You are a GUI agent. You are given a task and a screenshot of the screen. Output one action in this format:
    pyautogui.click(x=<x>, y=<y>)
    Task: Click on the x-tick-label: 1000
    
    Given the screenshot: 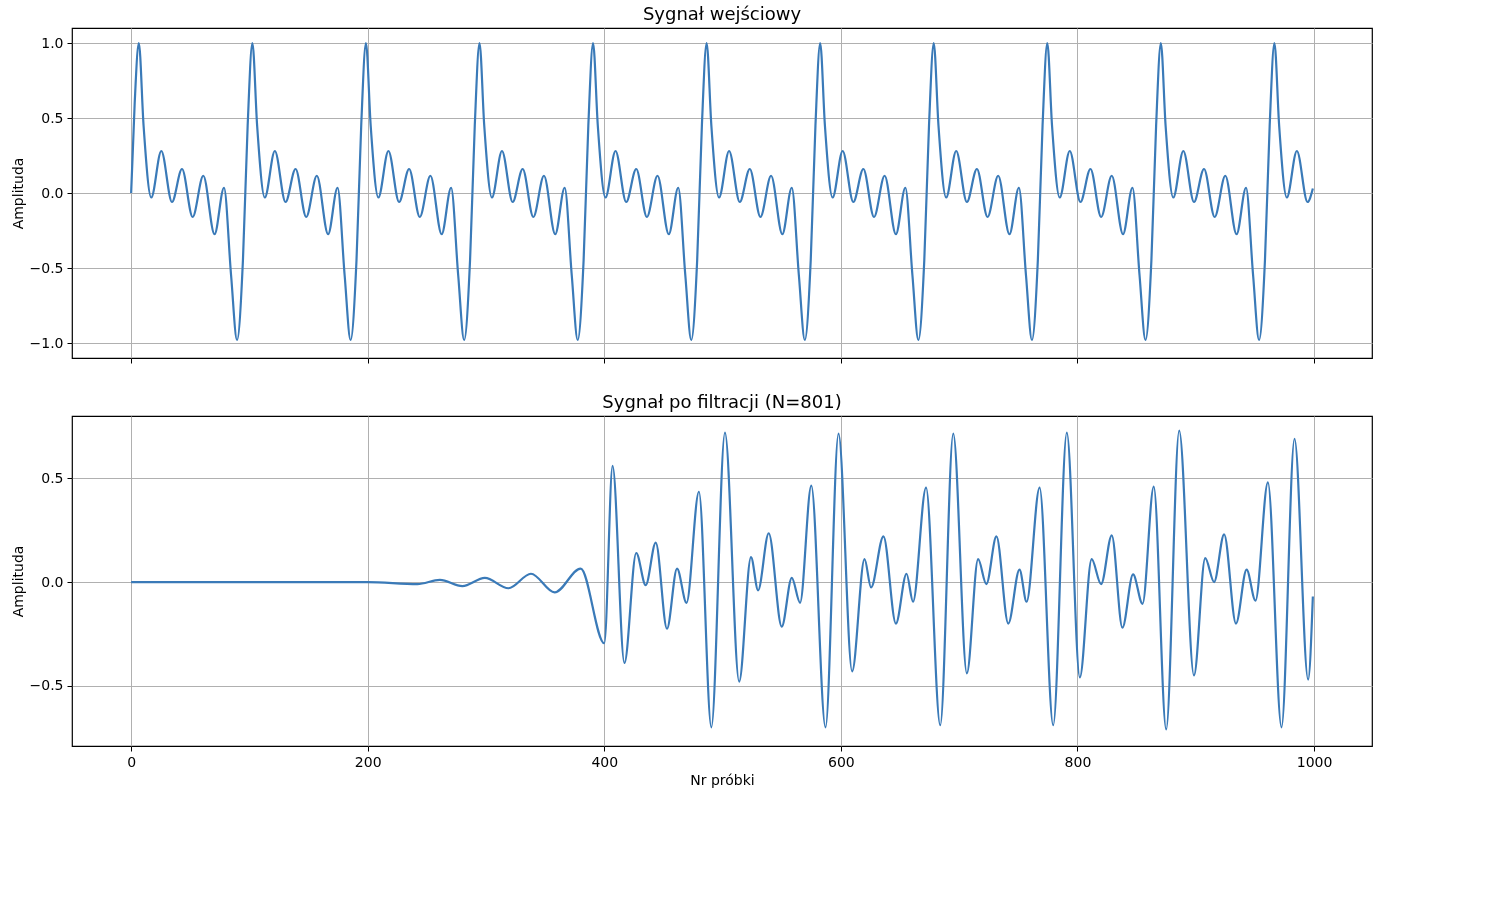 What is the action you would take?
    pyautogui.click(x=1314, y=761)
    